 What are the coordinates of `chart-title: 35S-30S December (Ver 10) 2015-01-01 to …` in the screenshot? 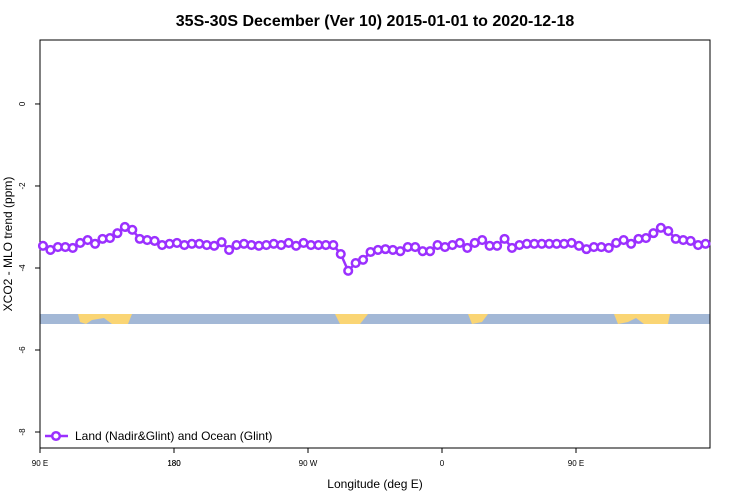 It's located at (375, 21).